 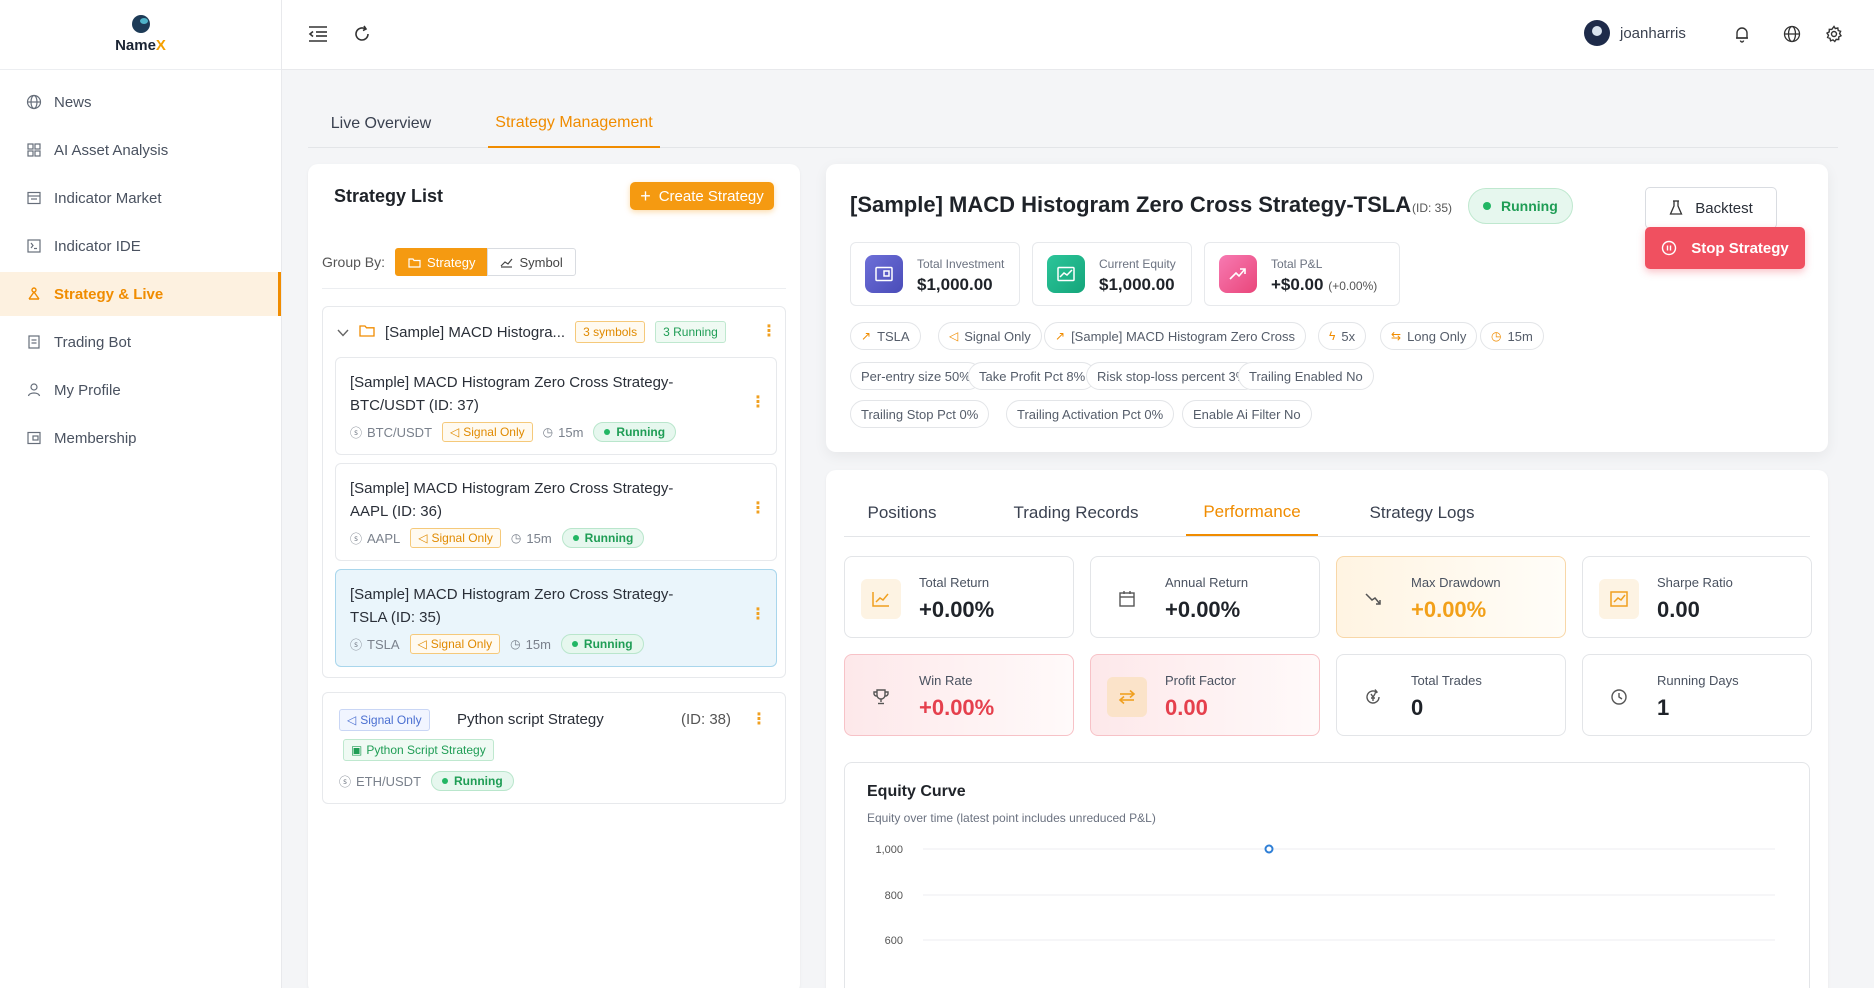 What do you see at coordinates (1269, 849) in the screenshot?
I see `equity-point` at bounding box center [1269, 849].